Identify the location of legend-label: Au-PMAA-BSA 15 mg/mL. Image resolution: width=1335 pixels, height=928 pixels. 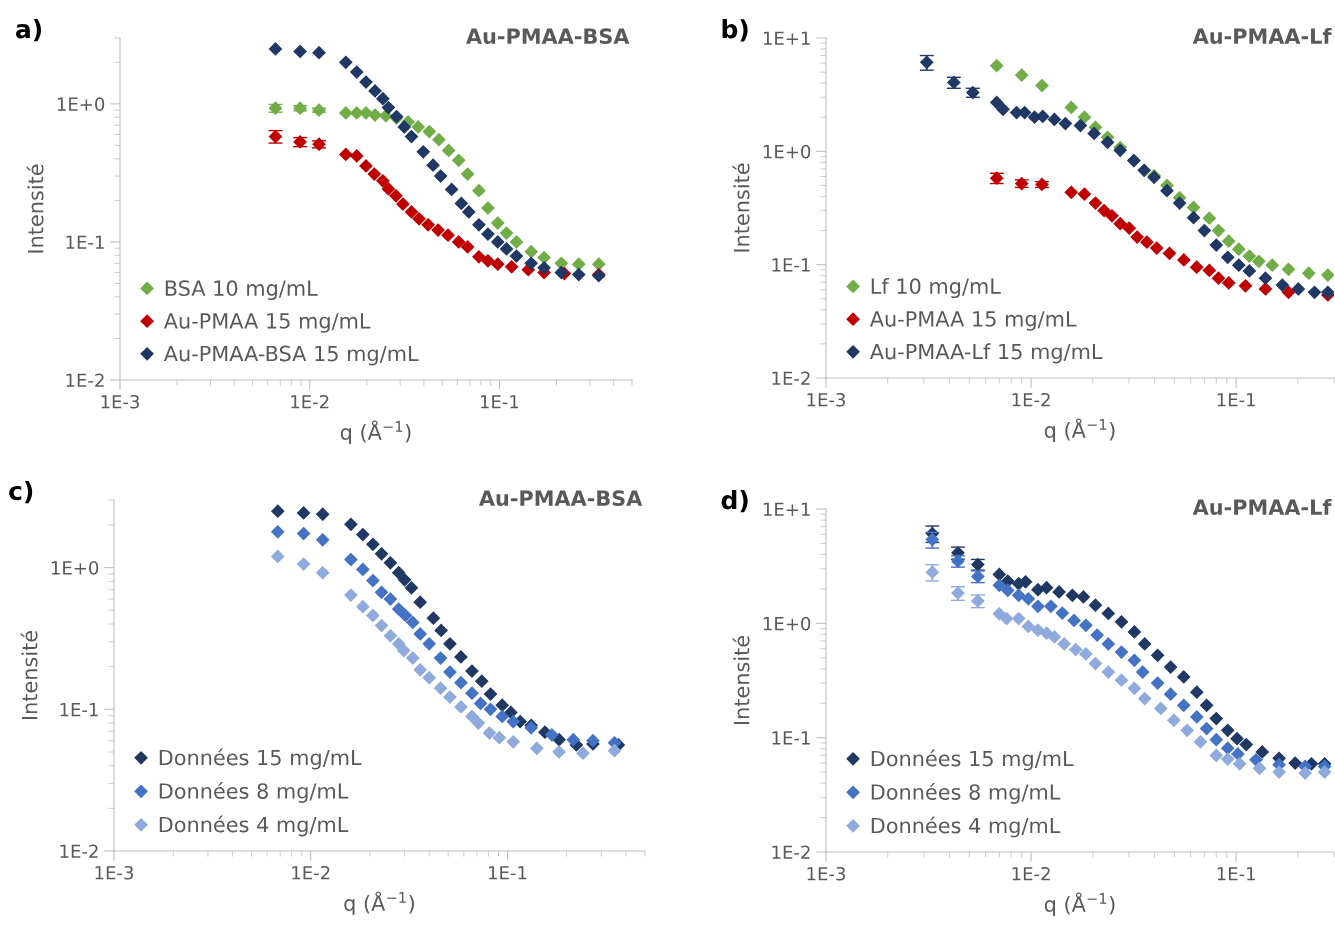
(291, 355).